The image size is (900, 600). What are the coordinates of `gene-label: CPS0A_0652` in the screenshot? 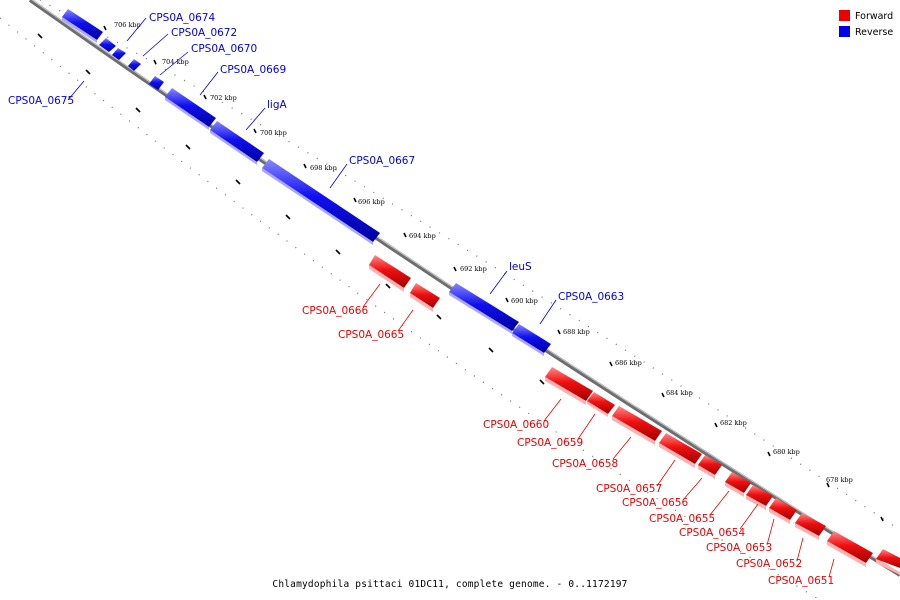 It's located at (769, 564).